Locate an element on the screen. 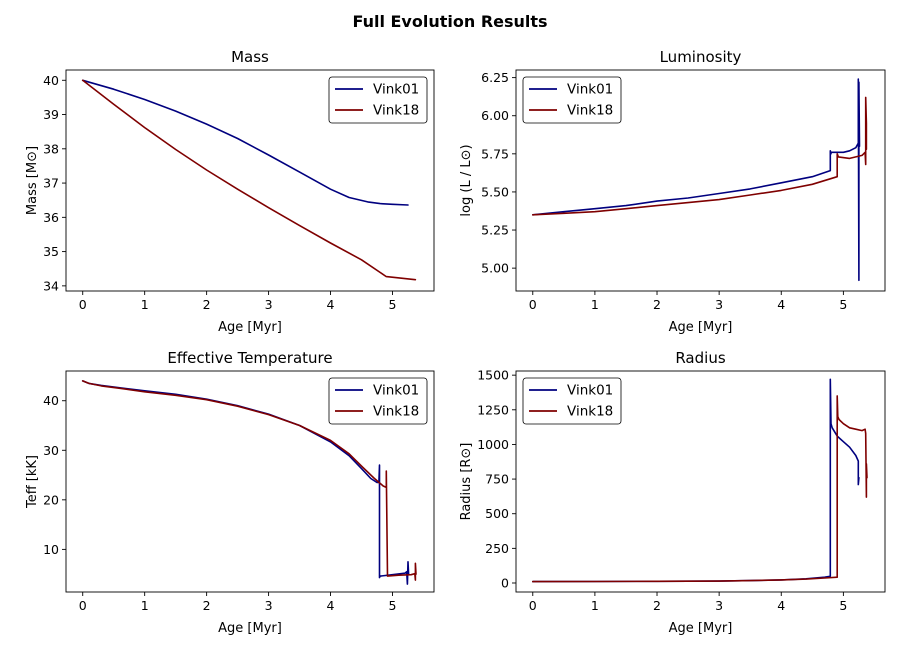 The width and height of the screenshot is (900, 650). panel-title: Effective Temperature is located at coordinates (249, 358).